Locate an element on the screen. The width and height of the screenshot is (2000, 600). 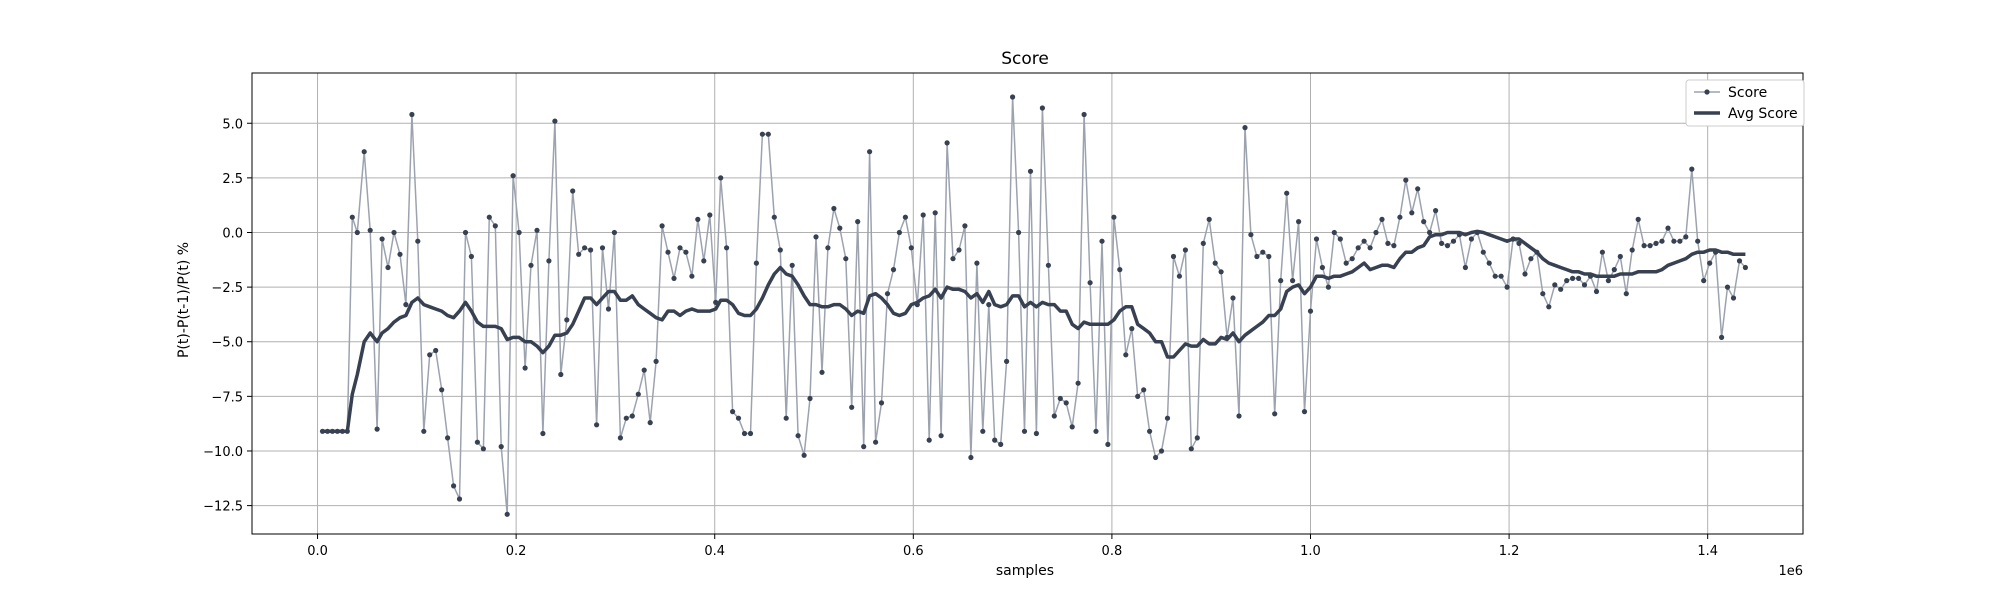
x-tick-label: 0.0 is located at coordinates (317, 551).